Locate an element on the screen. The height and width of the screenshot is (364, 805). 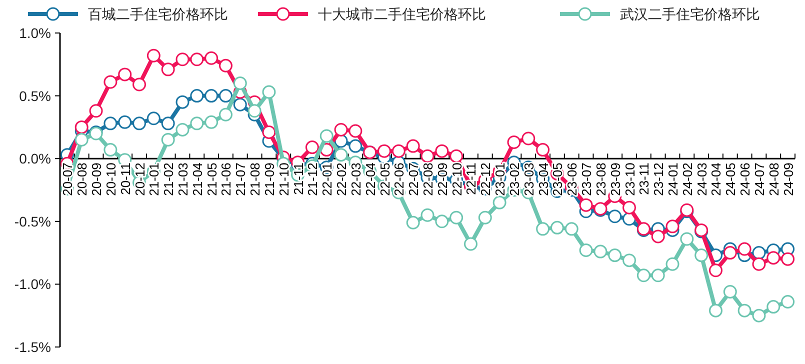
x-tick-label: 24-03 is located at coordinates (702, 179).